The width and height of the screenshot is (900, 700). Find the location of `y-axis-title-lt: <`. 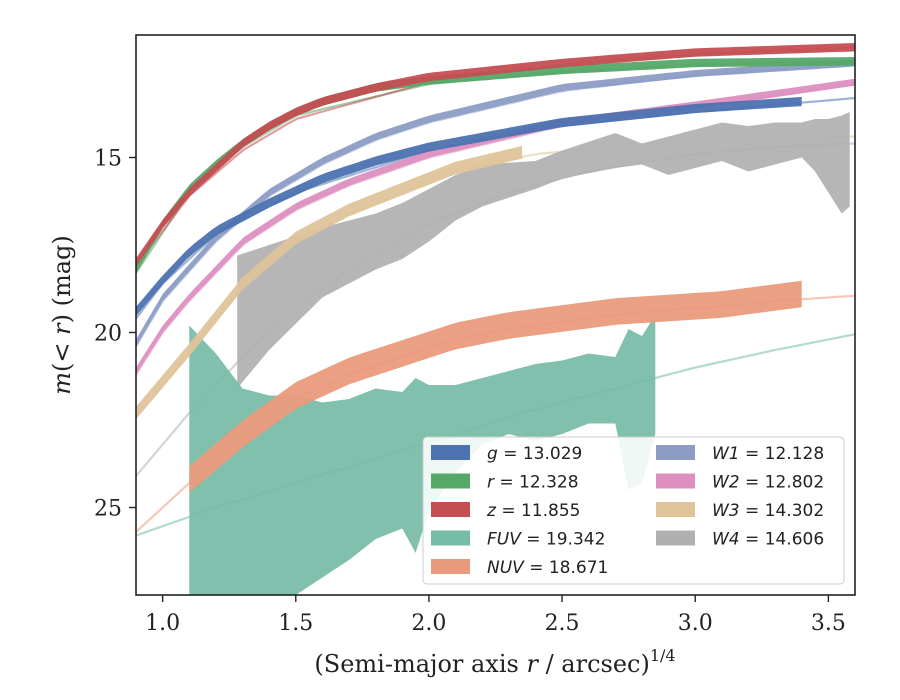

y-axis-title-lt: < is located at coordinates (62, 349).